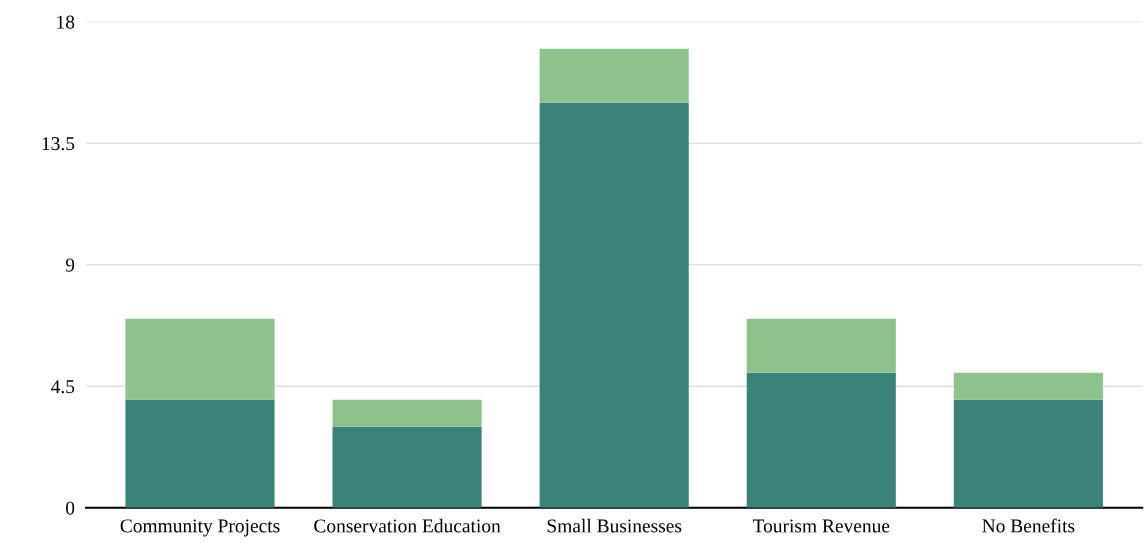 Image resolution: width=1148 pixels, height=543 pixels. What do you see at coordinates (63, 387) in the screenshot?
I see `y-tick-label: 4.5` at bounding box center [63, 387].